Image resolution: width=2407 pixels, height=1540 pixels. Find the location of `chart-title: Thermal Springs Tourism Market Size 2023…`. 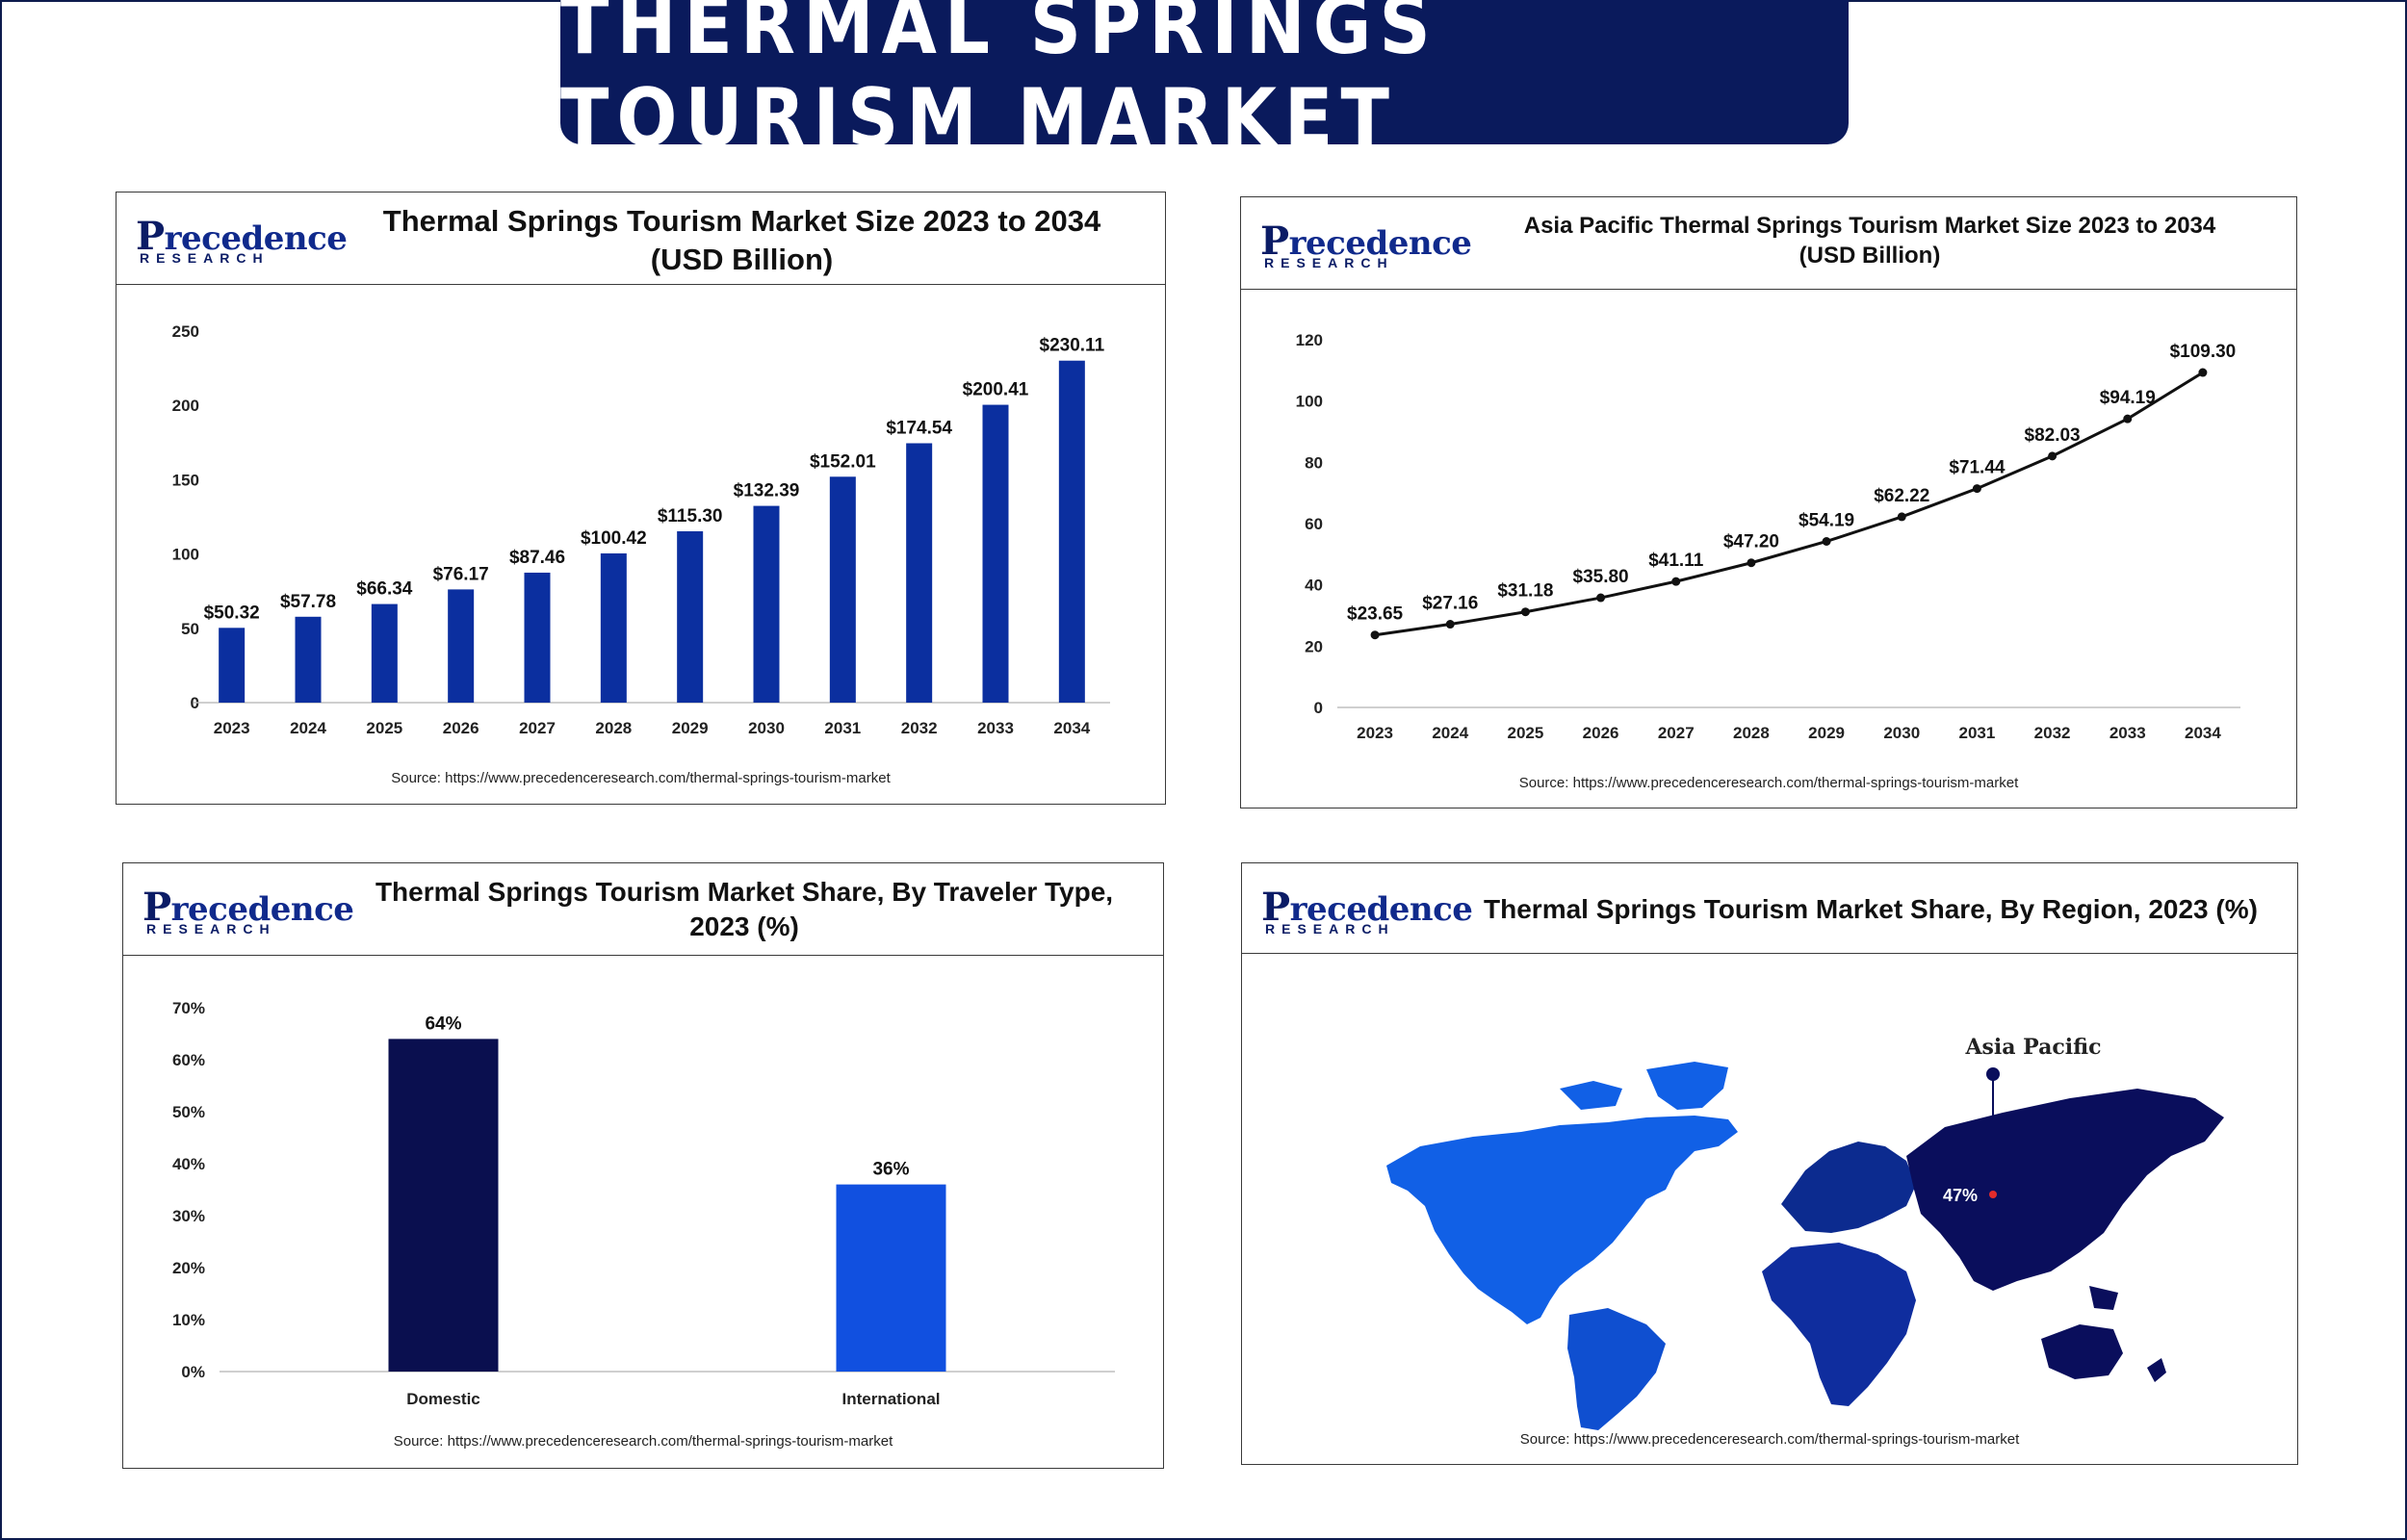

chart-title: Thermal Springs Tourism Market Size 2023… is located at coordinates (741, 240).